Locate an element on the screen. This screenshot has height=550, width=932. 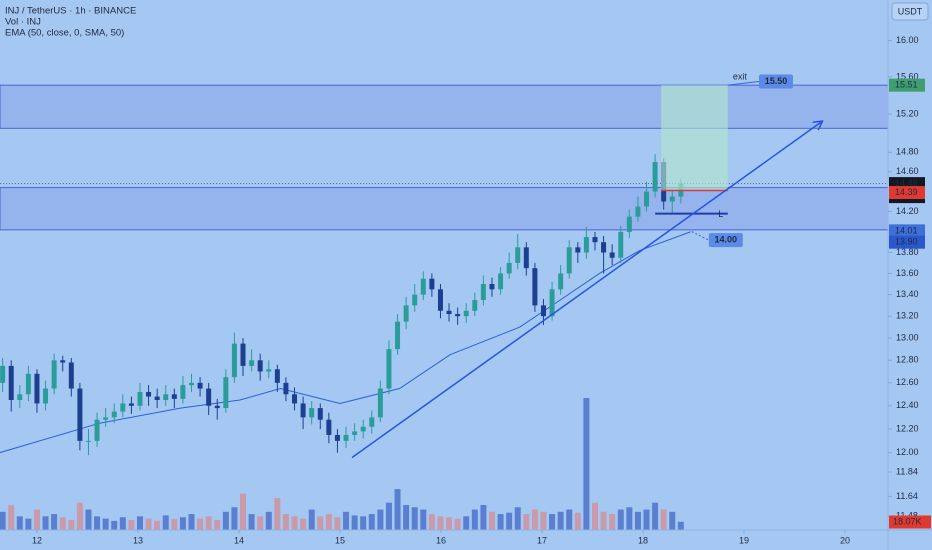
label-connector is located at coordinates (743, 83).